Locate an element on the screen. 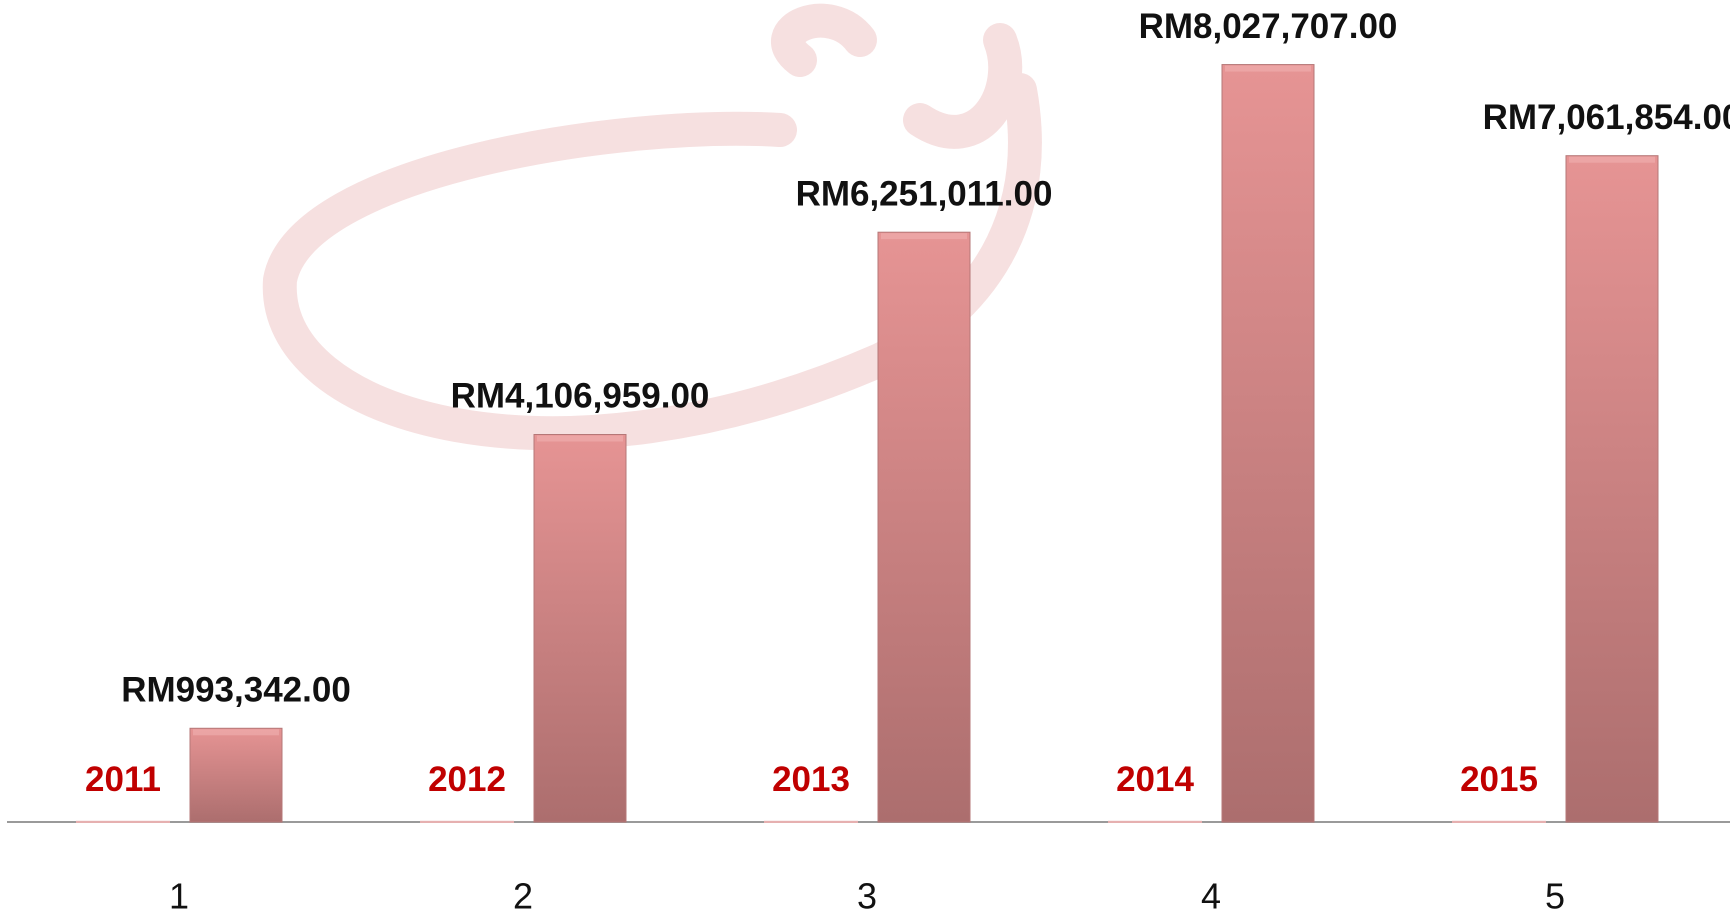 The image size is (1730, 916). x-tick-label: 5 is located at coordinates (1555, 896).